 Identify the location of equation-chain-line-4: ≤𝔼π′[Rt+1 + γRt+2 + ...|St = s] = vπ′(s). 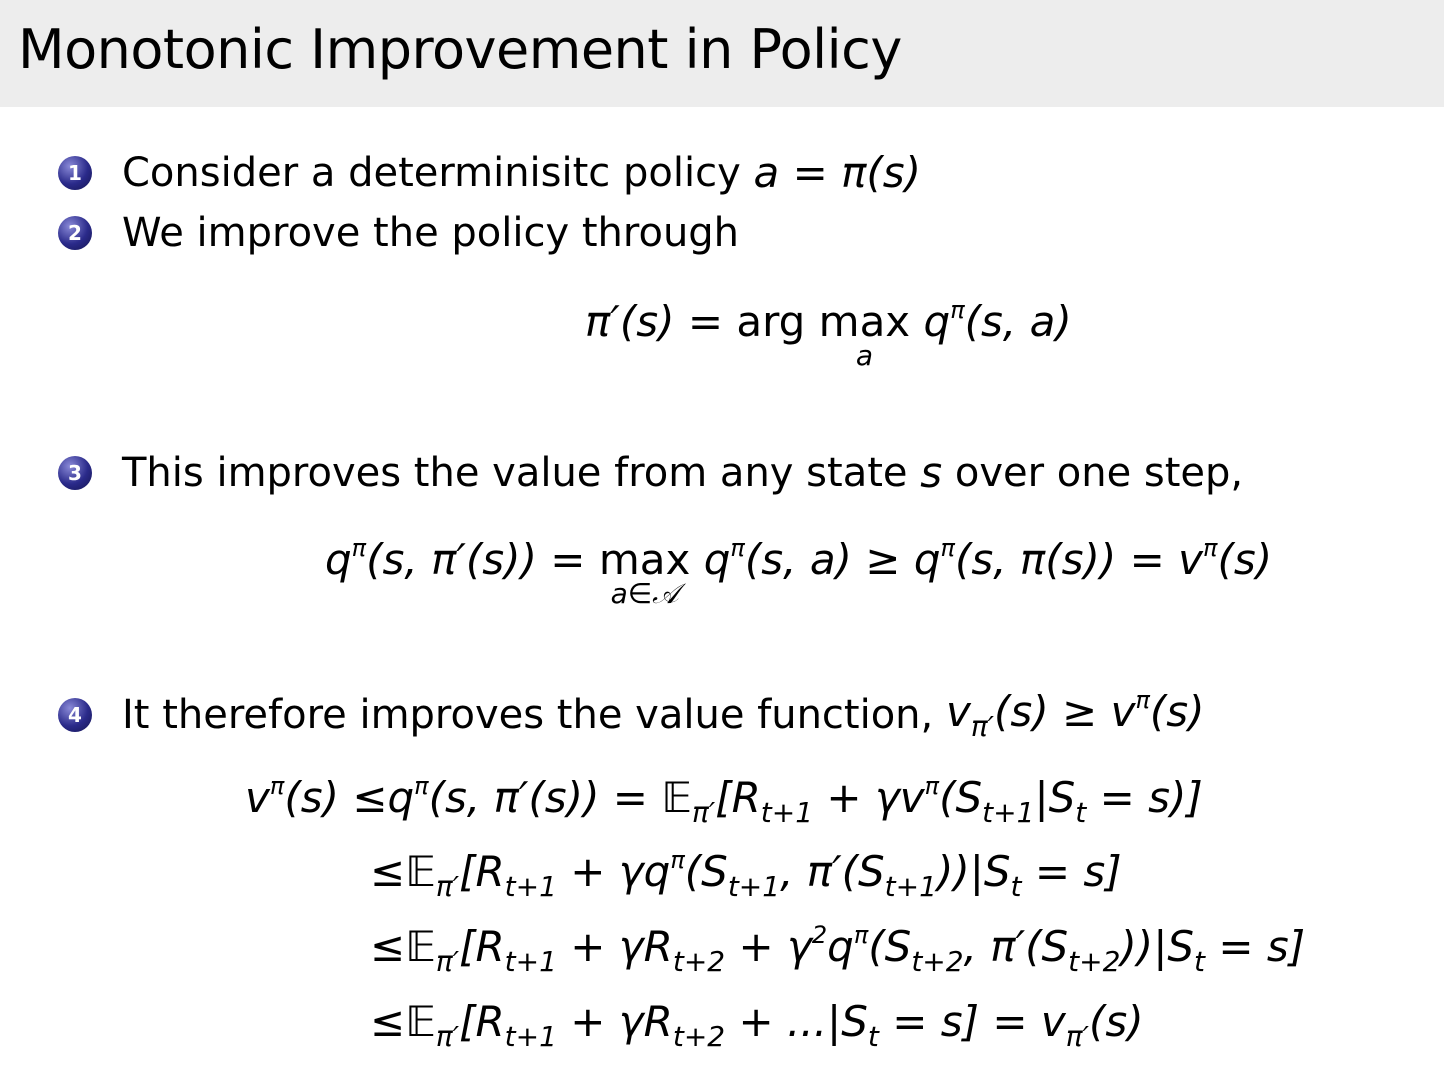
(757, 1025).